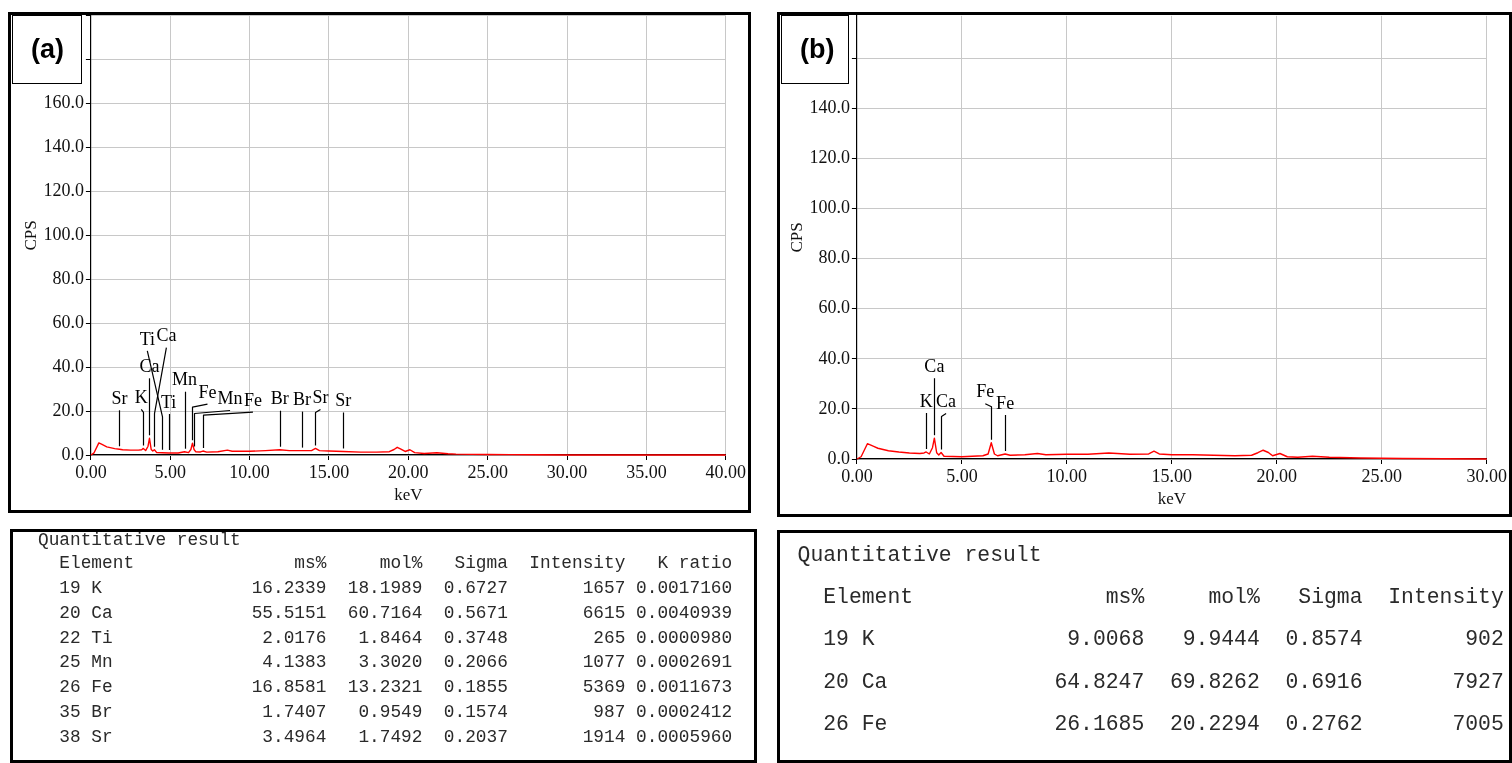  Describe the element at coordinates (1478, 724) in the screenshot. I see `text: 7005` at that location.